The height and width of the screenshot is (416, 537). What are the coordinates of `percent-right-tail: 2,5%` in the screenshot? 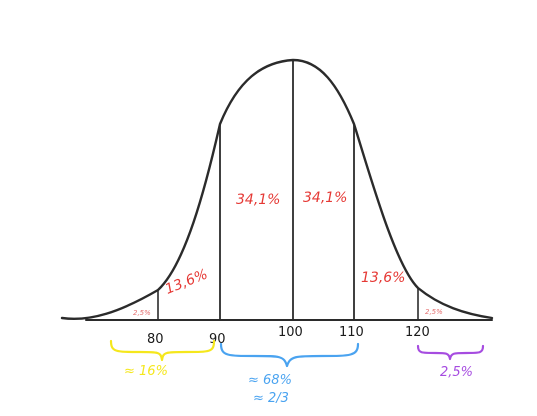 It's located at (434, 312).